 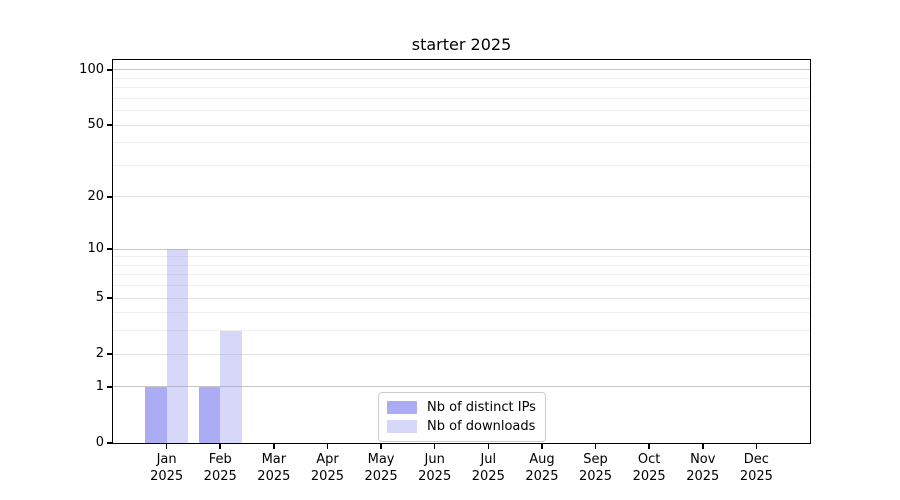 I want to click on legend: Nb of distinct IPs Nb of downloads, so click(x=462, y=417).